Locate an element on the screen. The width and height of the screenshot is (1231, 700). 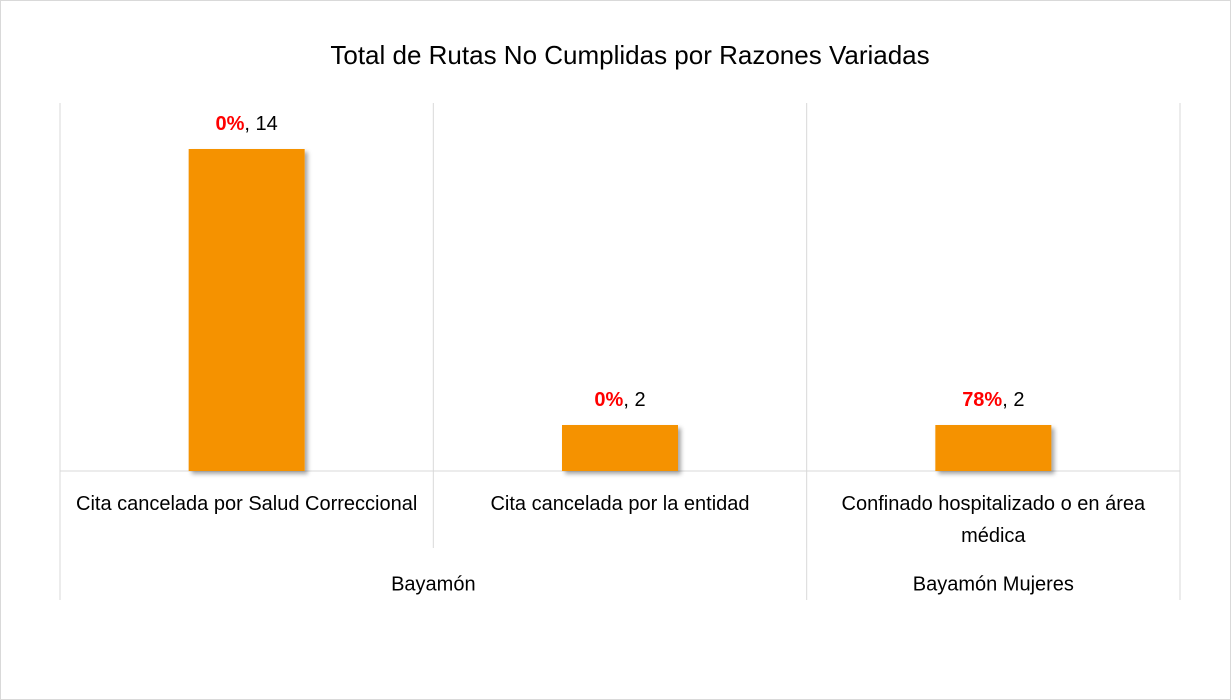
x-tick-label-line: Cita cancelada por la entidad is located at coordinates (619, 504).